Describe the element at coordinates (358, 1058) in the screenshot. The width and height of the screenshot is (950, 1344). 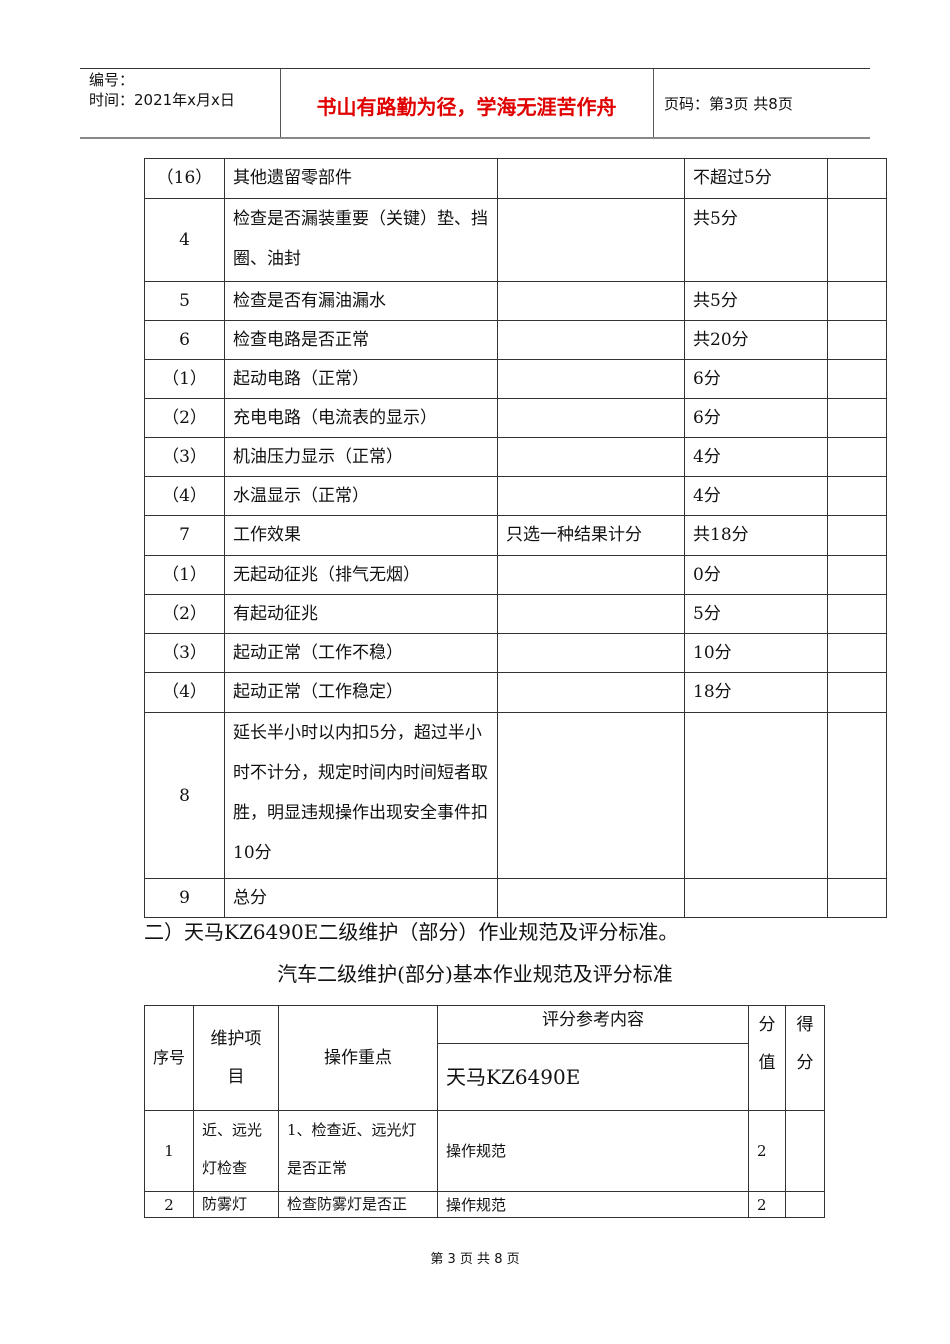
I see `header-focus: 操作重点` at that location.